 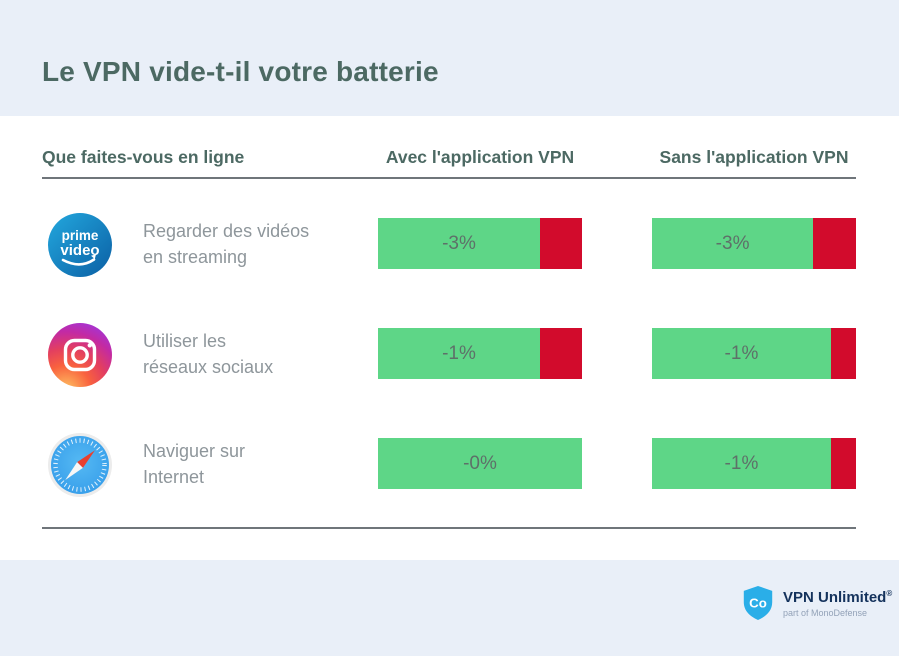 What do you see at coordinates (226, 244) in the screenshot?
I see `activity-label: Regarder des vidéos en streaming` at bounding box center [226, 244].